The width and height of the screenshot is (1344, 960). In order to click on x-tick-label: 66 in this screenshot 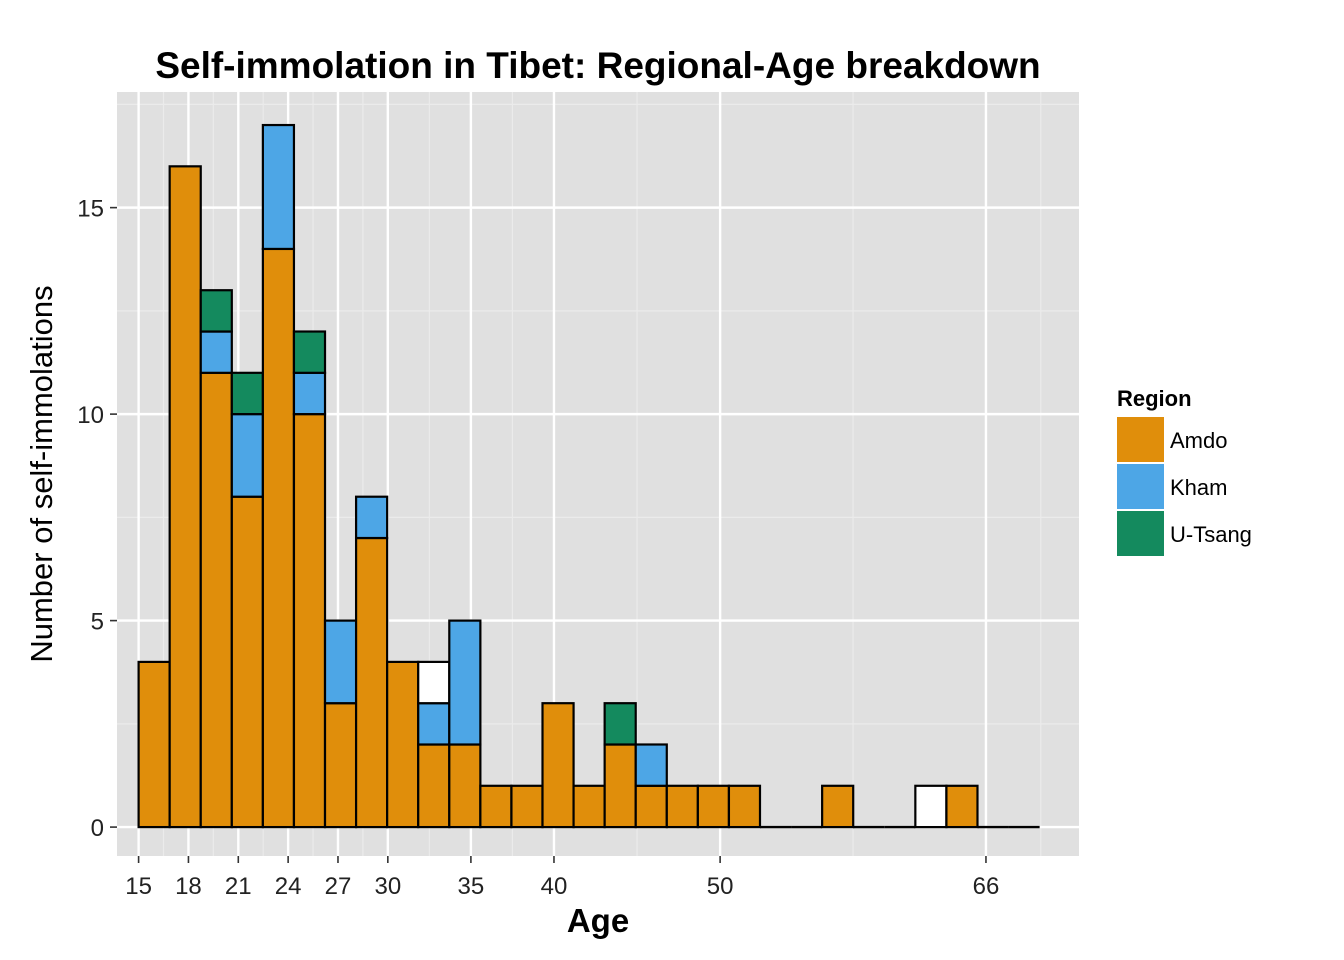, I will do `click(986, 886)`.